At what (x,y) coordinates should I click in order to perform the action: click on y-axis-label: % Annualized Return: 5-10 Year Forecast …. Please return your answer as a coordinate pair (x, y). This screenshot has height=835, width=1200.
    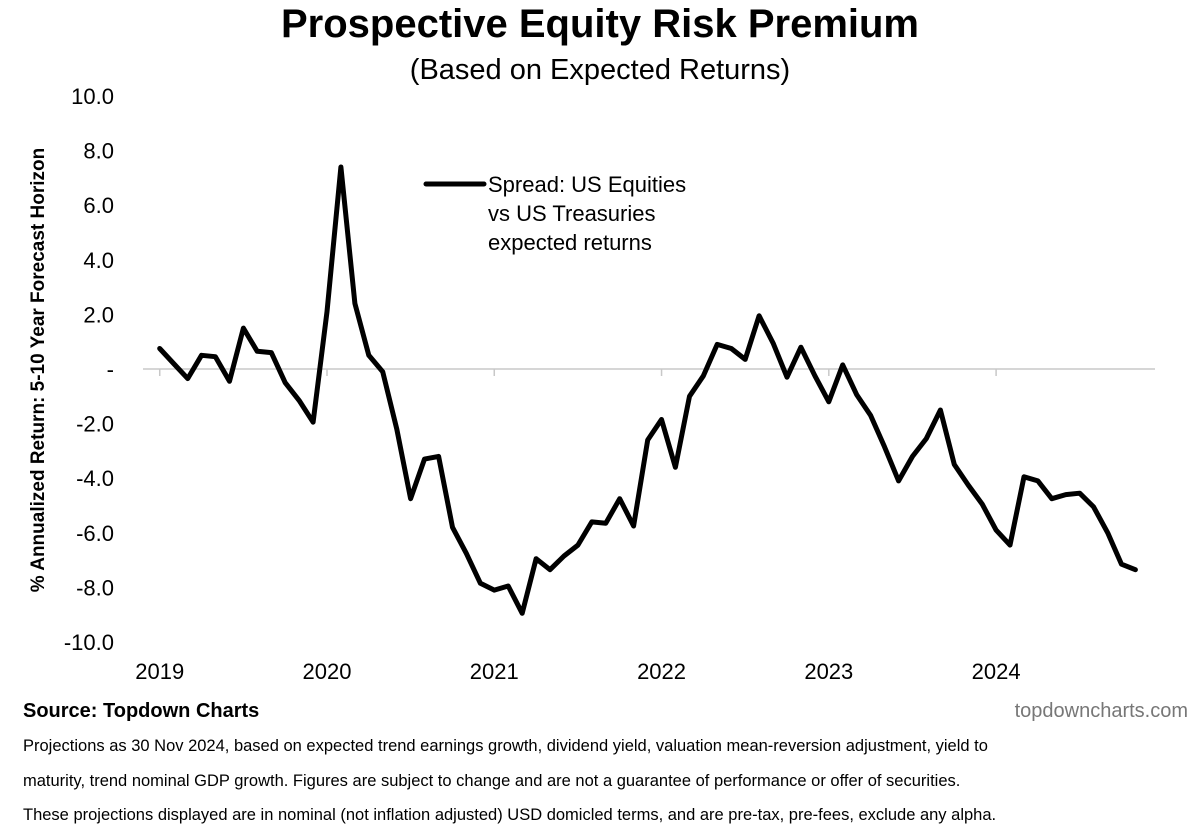
    Looking at the image, I should click on (38, 370).